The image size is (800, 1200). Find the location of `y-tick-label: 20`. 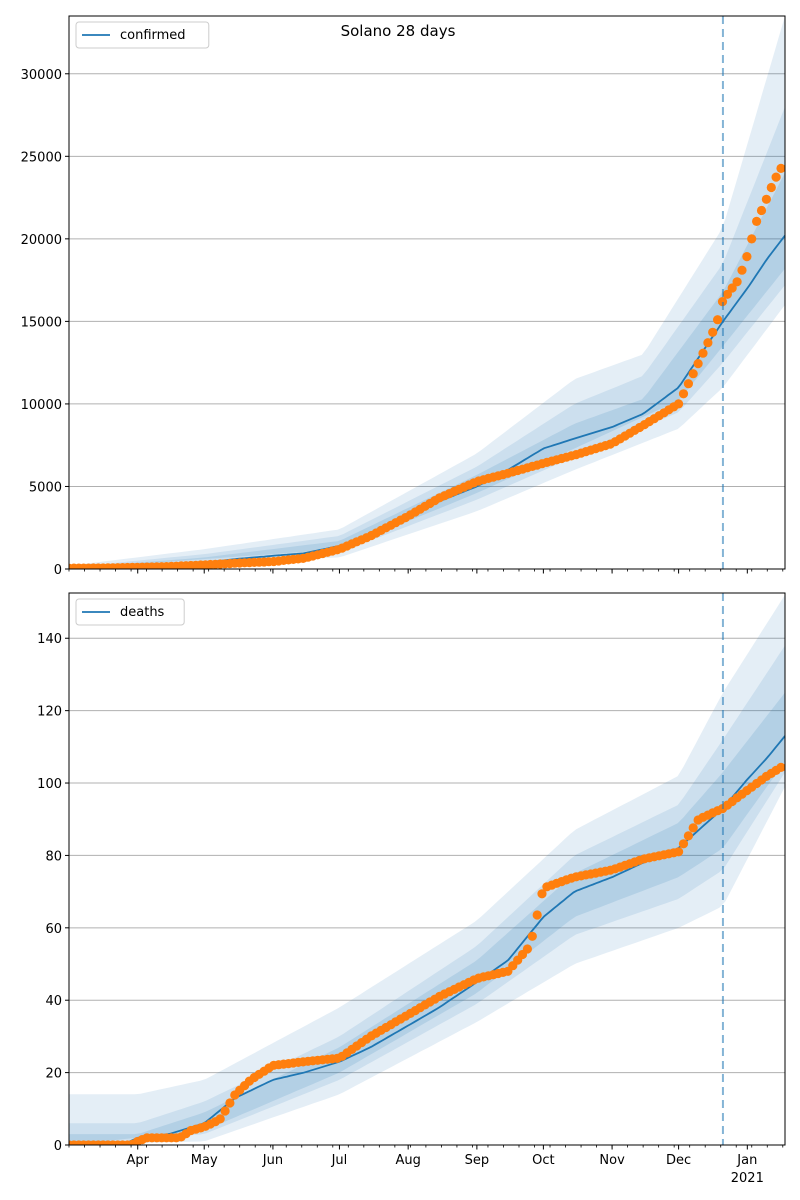

y-tick-label: 20 is located at coordinates (53, 1074).